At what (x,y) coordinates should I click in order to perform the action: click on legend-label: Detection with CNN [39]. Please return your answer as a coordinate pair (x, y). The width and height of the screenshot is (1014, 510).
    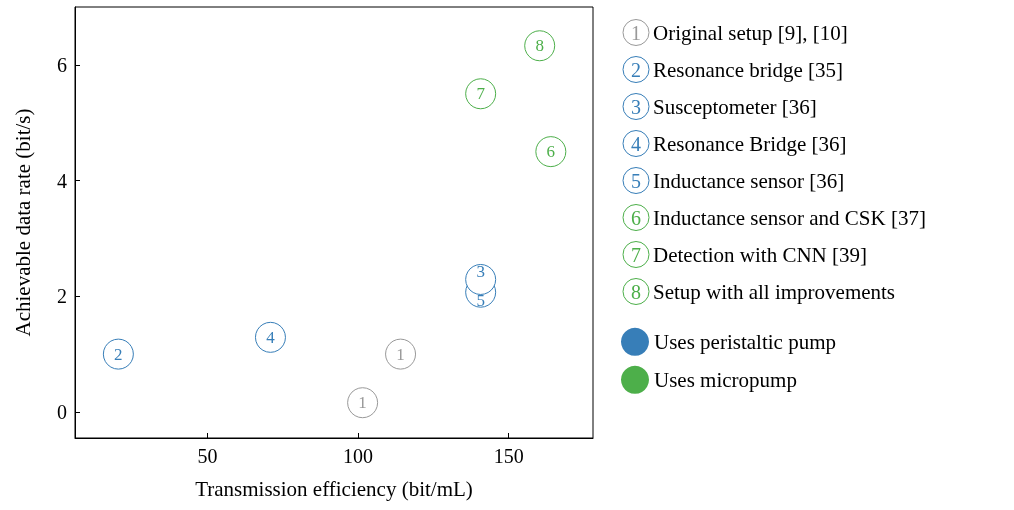
    Looking at the image, I should click on (760, 254).